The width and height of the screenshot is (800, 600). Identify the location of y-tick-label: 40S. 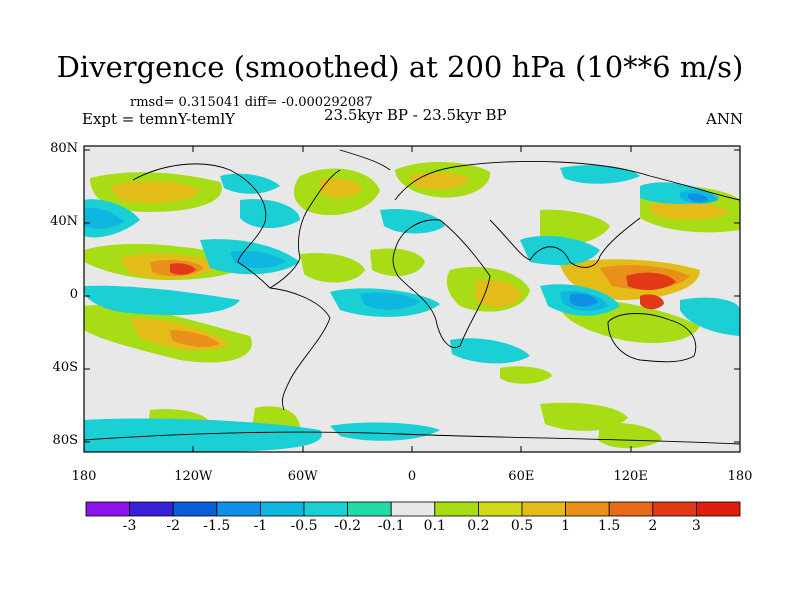
(65, 367).